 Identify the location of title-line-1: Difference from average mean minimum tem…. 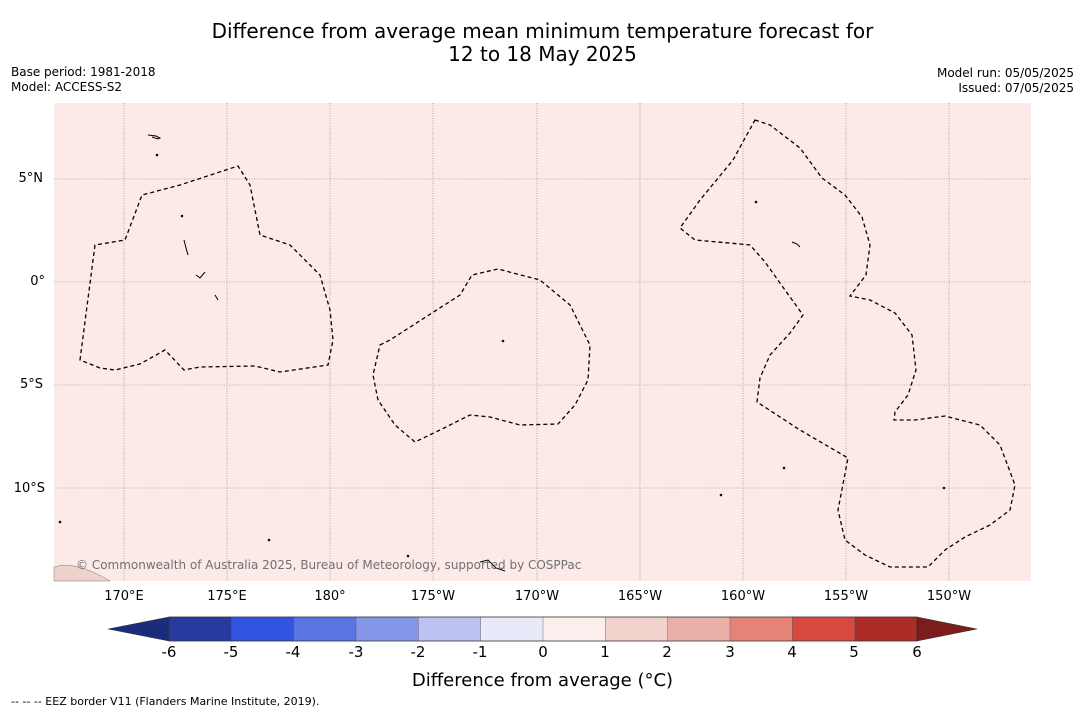
(542, 31).